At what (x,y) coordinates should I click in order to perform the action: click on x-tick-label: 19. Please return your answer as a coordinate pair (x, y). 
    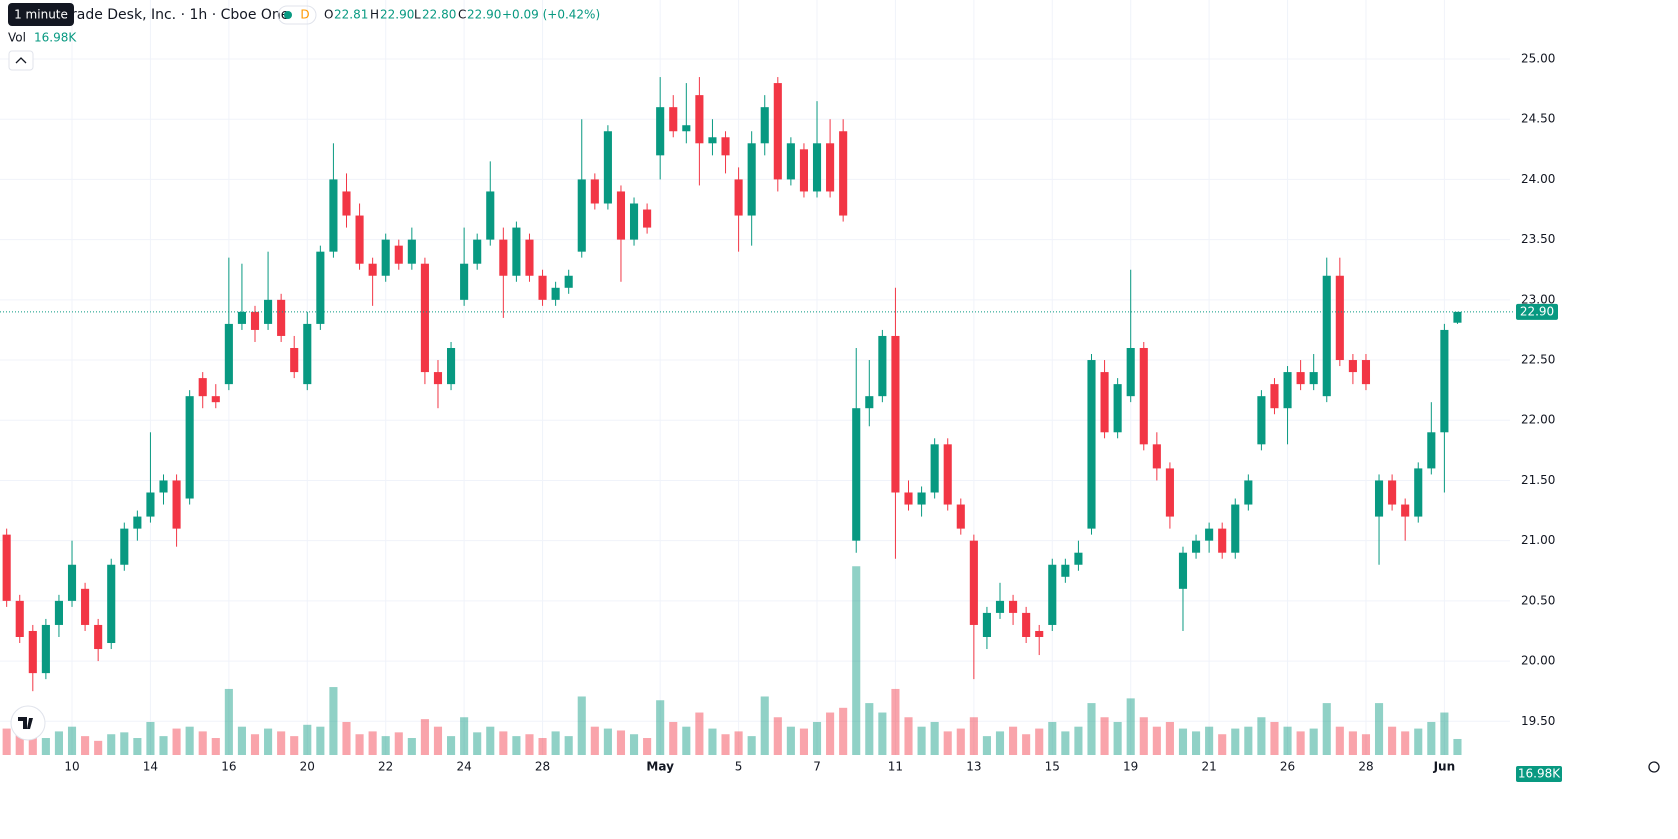
    Looking at the image, I should click on (1130, 767).